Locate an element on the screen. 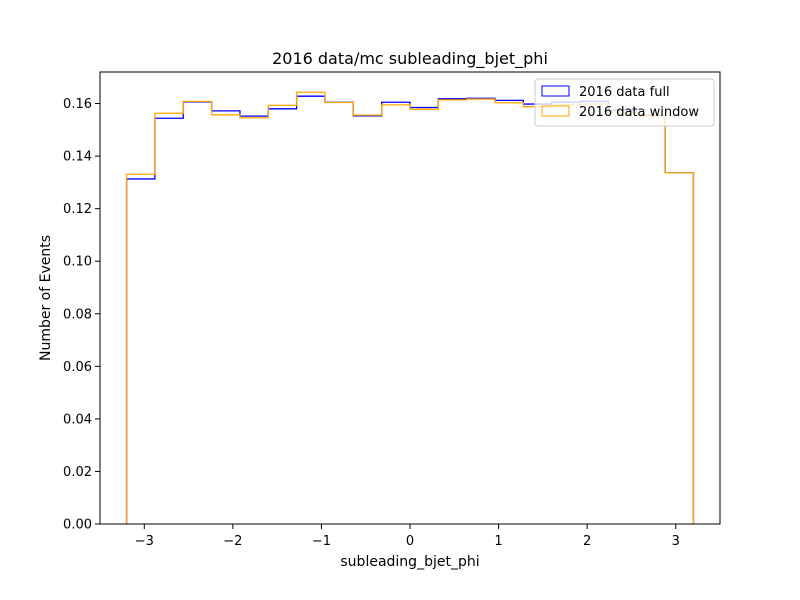  legend-swatch-full is located at coordinates (555, 91).